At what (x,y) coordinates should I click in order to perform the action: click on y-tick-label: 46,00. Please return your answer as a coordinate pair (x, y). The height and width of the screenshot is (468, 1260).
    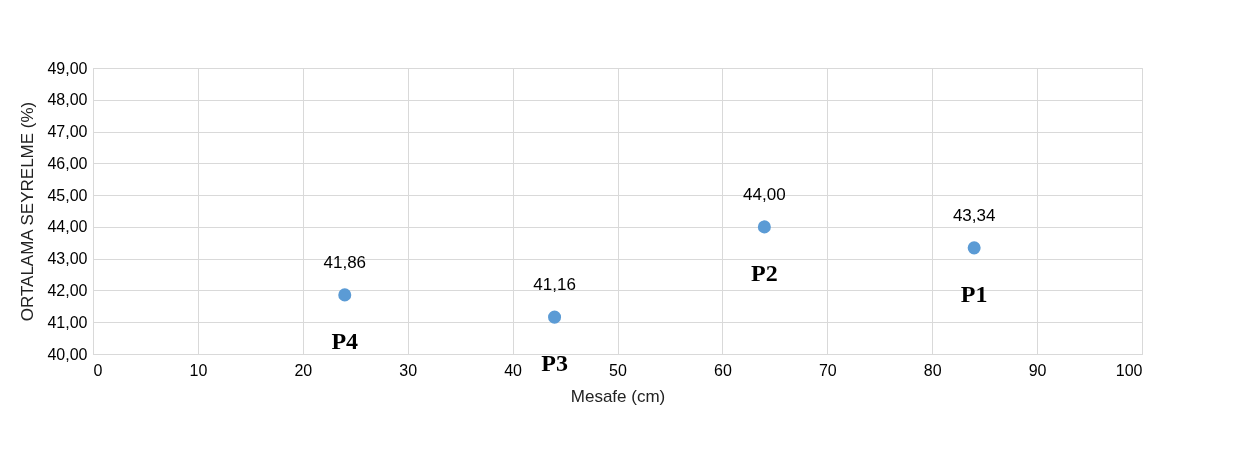
    Looking at the image, I should click on (67, 163).